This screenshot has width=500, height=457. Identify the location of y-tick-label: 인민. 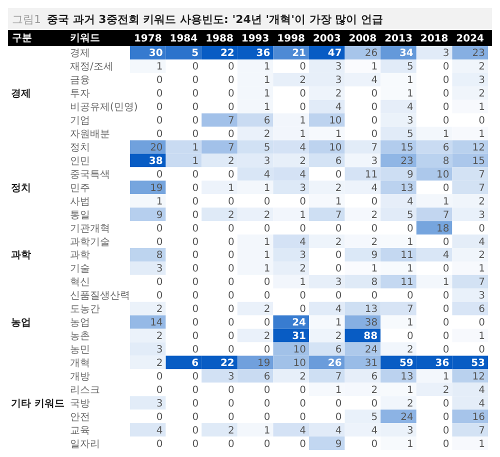
(80, 161).